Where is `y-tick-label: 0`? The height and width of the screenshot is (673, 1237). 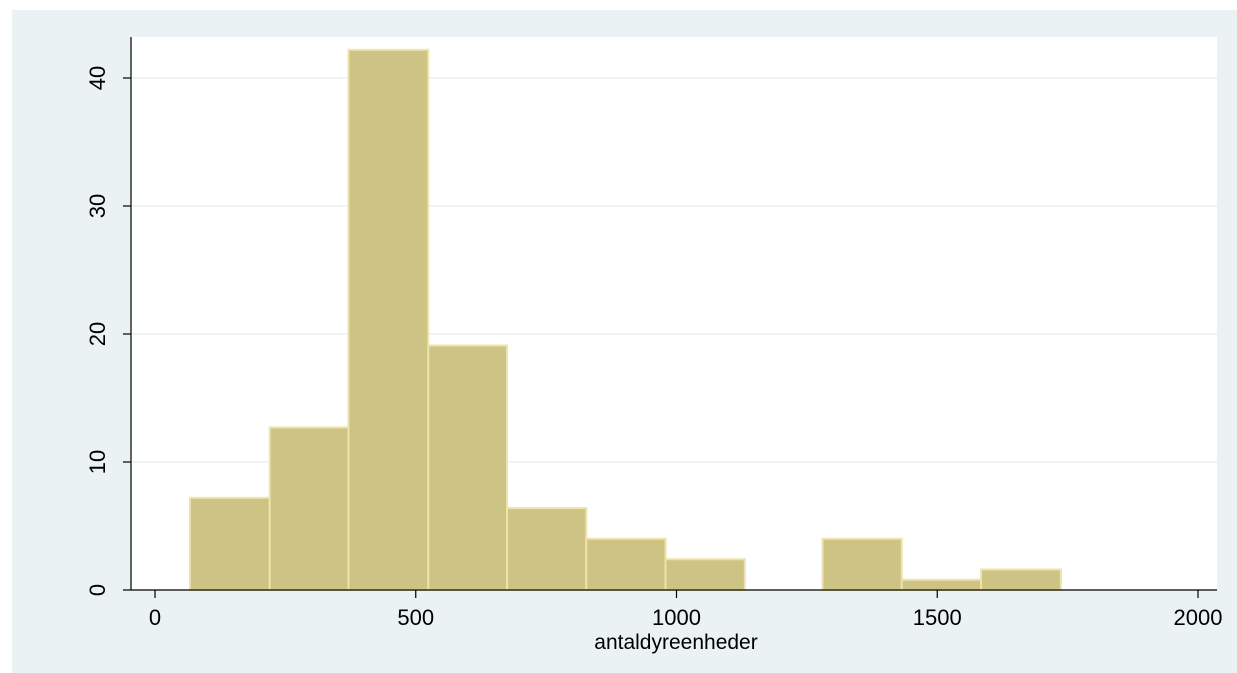
y-tick-label: 0 is located at coordinates (97, 590).